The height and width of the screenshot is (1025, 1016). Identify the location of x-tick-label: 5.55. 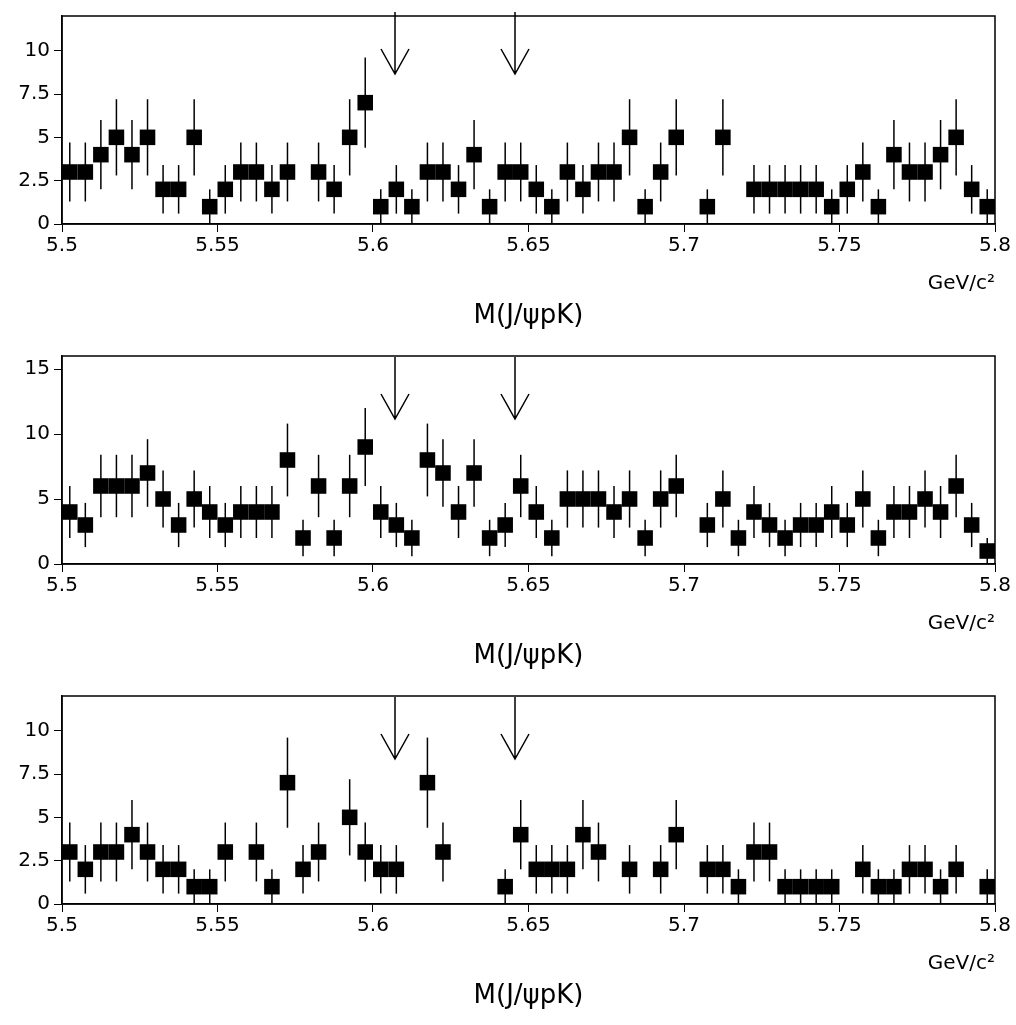
(217, 924).